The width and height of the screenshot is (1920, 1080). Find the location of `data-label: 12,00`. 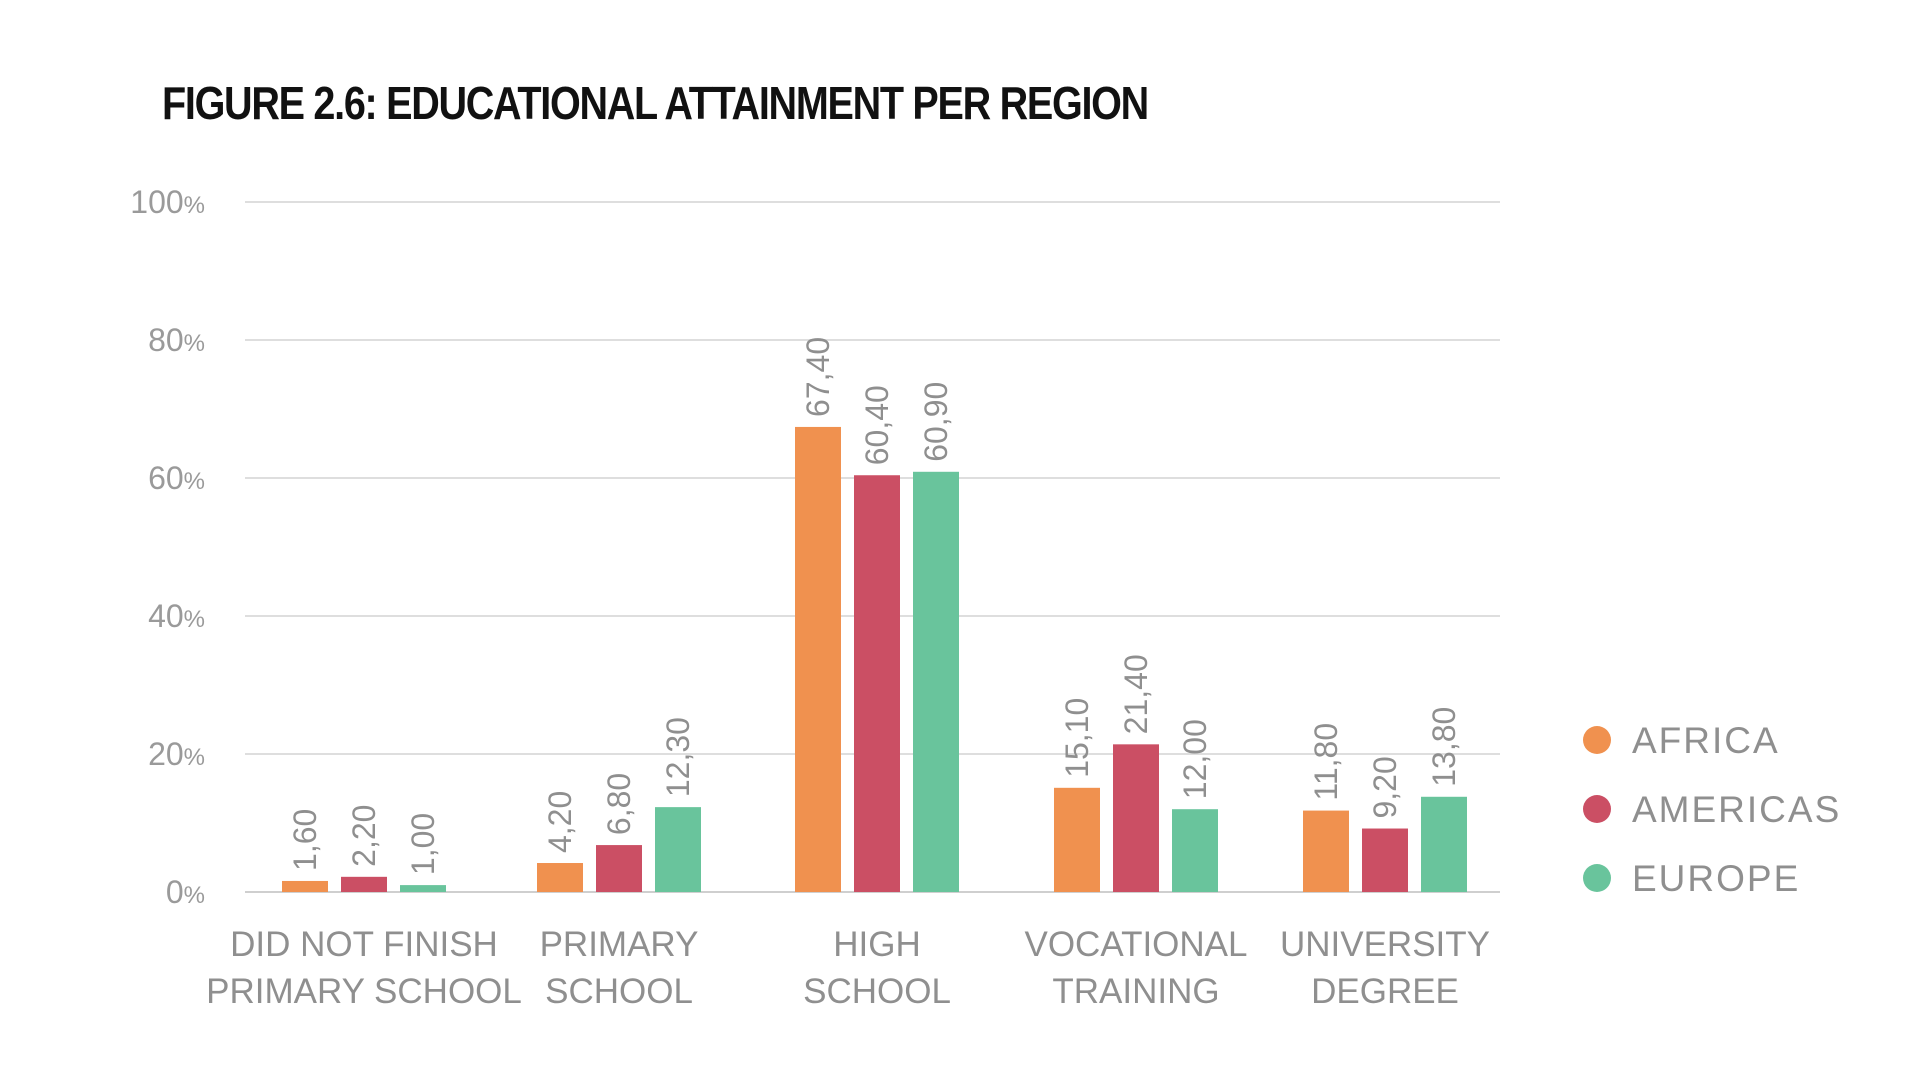

data-label: 12,00 is located at coordinates (1195, 759).